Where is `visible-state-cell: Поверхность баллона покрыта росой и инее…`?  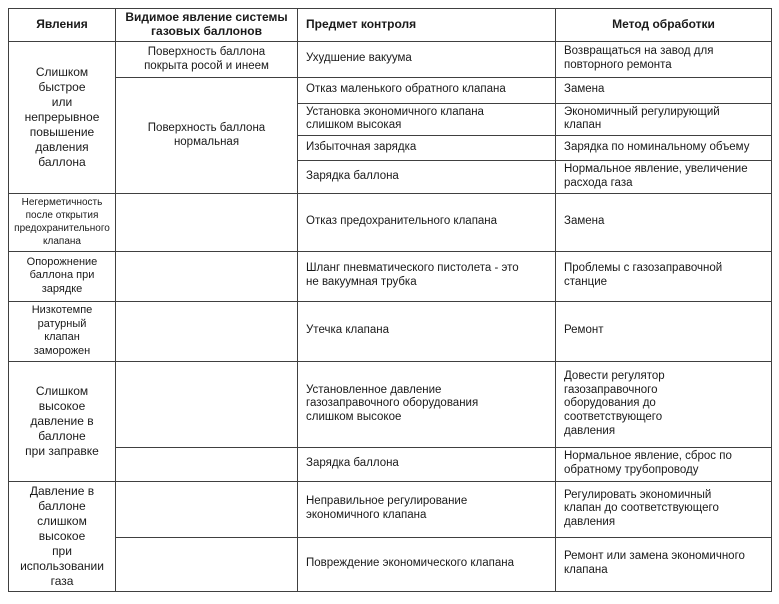
visible-state-cell: Поверхность баллона покрыта росой и инее… is located at coordinates (206, 59).